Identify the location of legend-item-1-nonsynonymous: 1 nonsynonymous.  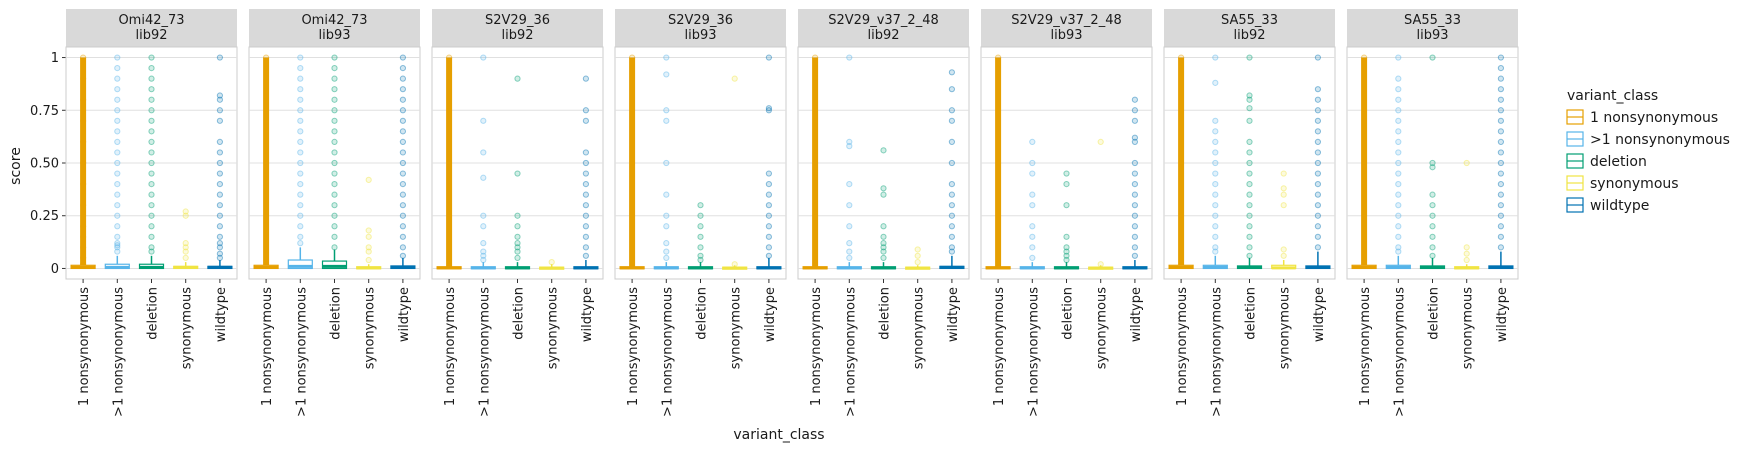
(1642, 117).